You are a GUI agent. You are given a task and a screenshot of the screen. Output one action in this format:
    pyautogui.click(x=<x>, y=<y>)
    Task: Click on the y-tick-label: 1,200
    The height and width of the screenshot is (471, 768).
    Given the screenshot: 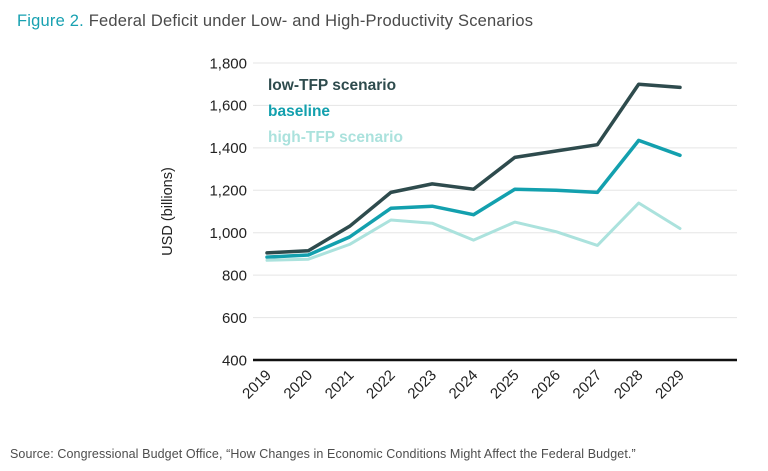 What is the action you would take?
    pyautogui.click(x=228, y=191)
    